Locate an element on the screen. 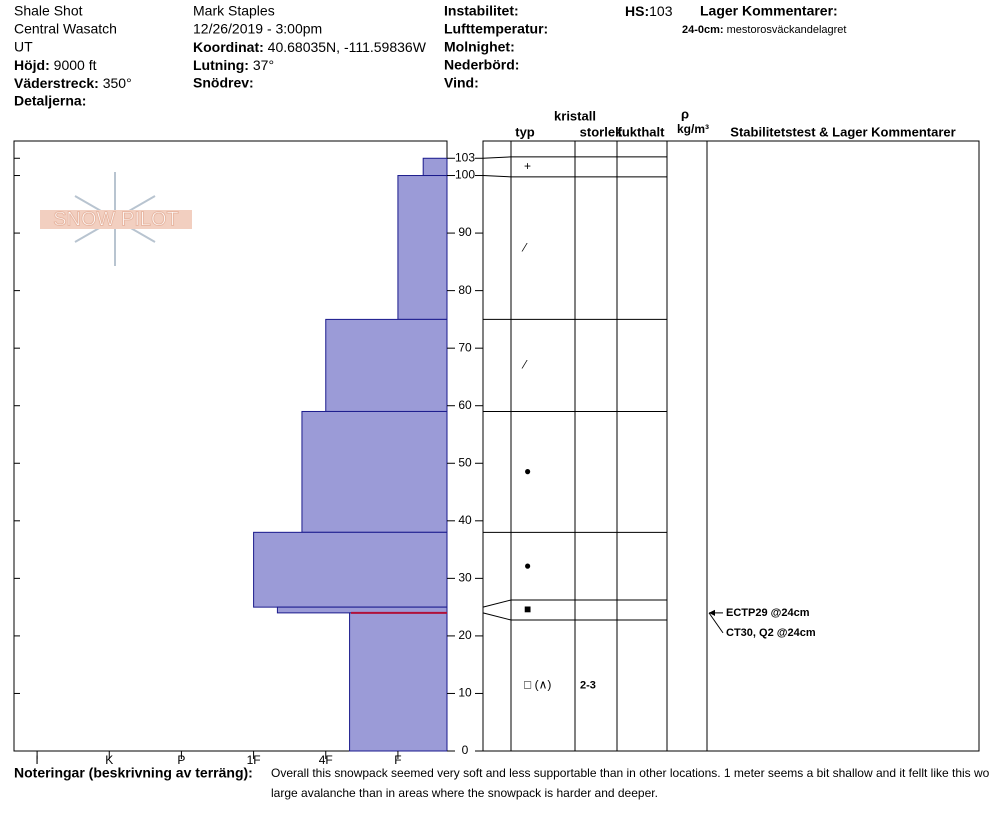 This screenshot has width=994, height=840. field: Höjd: 9000 ft is located at coordinates (55, 65).